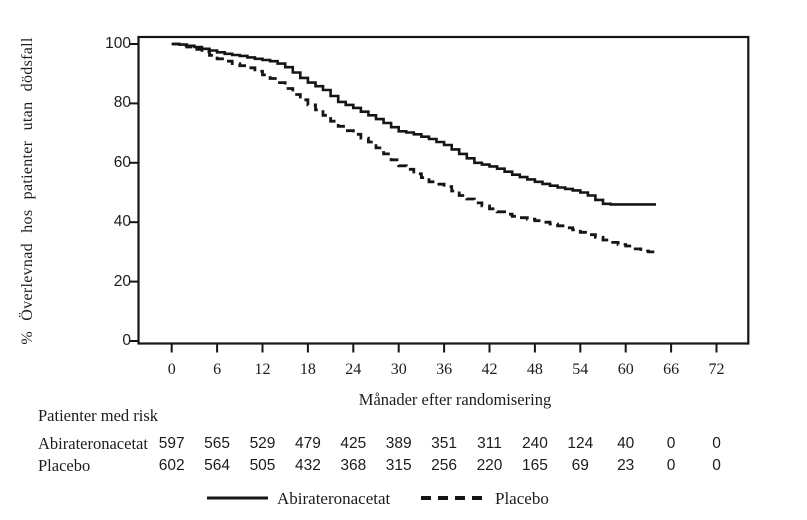  I want to click on risk-count: 602, so click(171, 465).